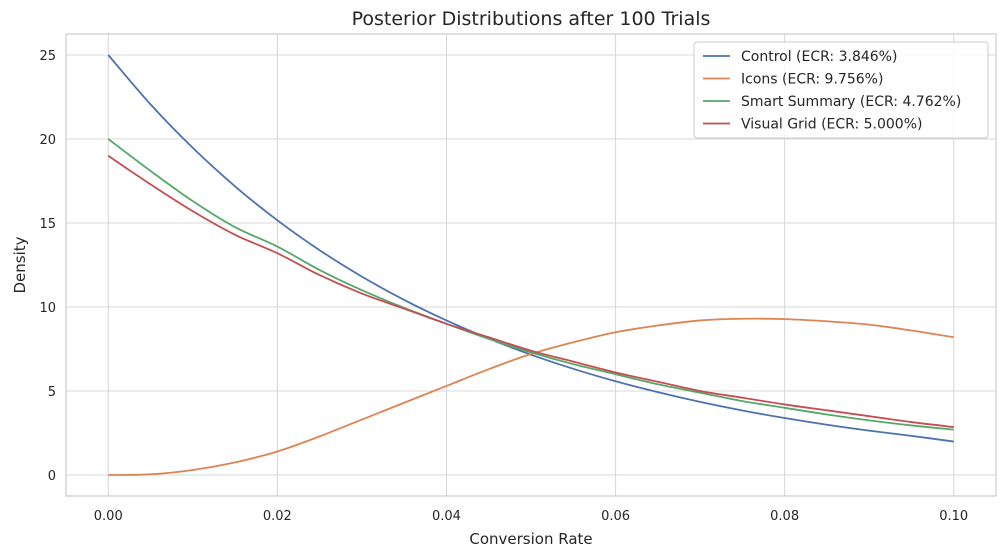  Describe the element at coordinates (531, 516) in the screenshot. I see `x-tick-labels: 0.00 0.02 0.04 0.06 0.08 0.10` at that location.